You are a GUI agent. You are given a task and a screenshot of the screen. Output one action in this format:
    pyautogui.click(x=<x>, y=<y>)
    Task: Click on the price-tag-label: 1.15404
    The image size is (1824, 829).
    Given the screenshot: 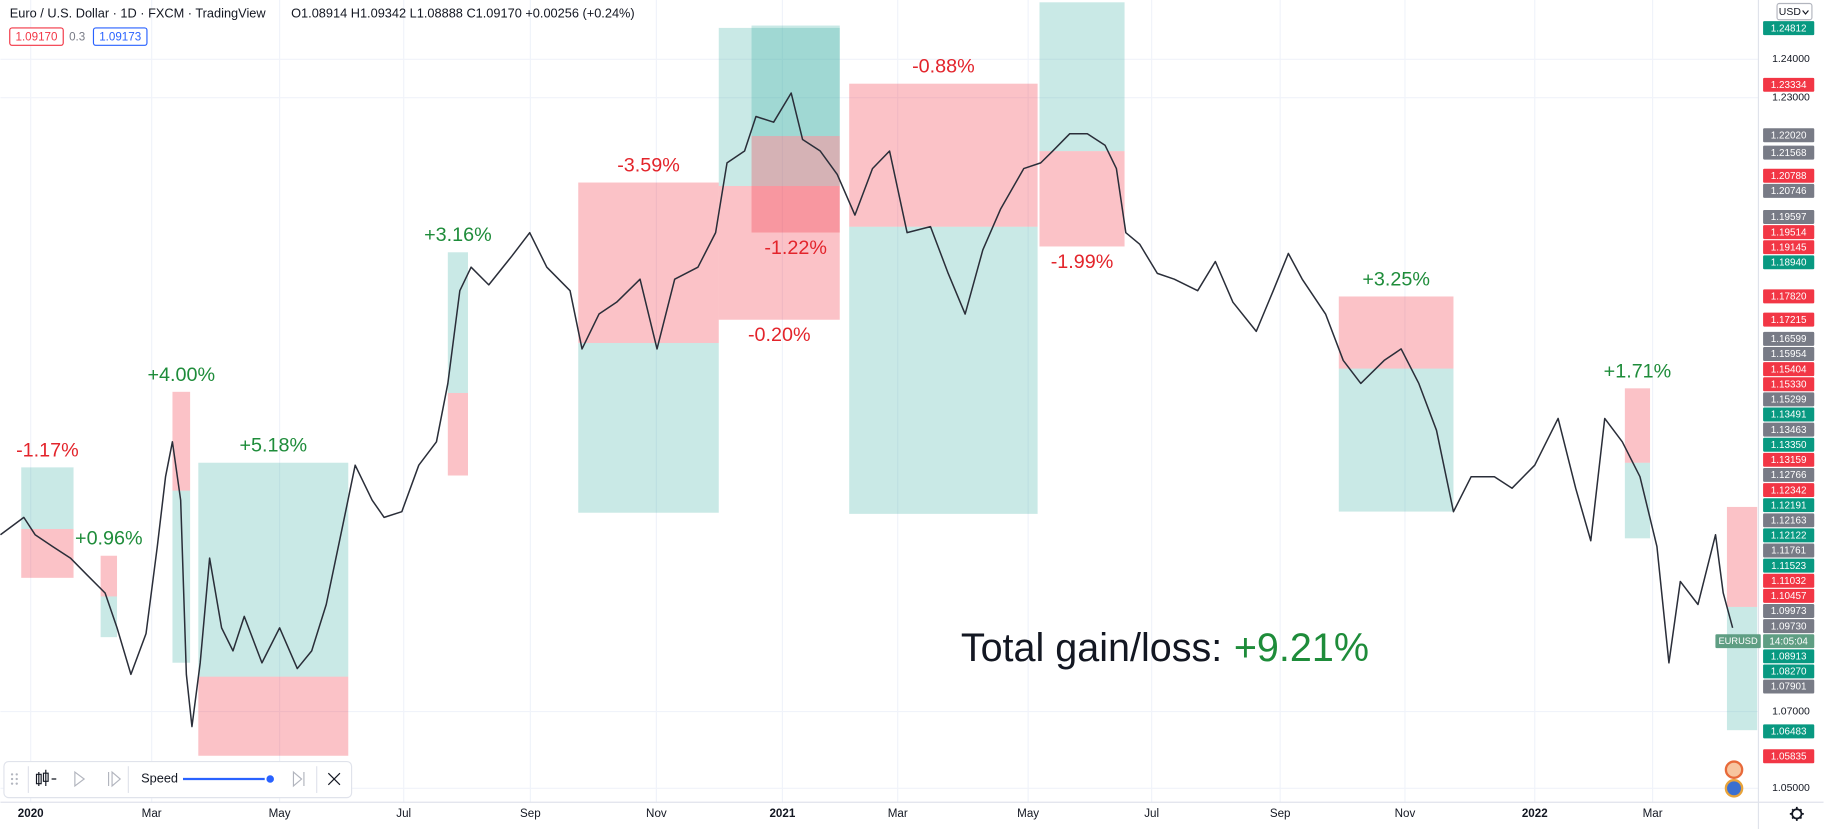 What is the action you would take?
    pyautogui.click(x=1789, y=369)
    